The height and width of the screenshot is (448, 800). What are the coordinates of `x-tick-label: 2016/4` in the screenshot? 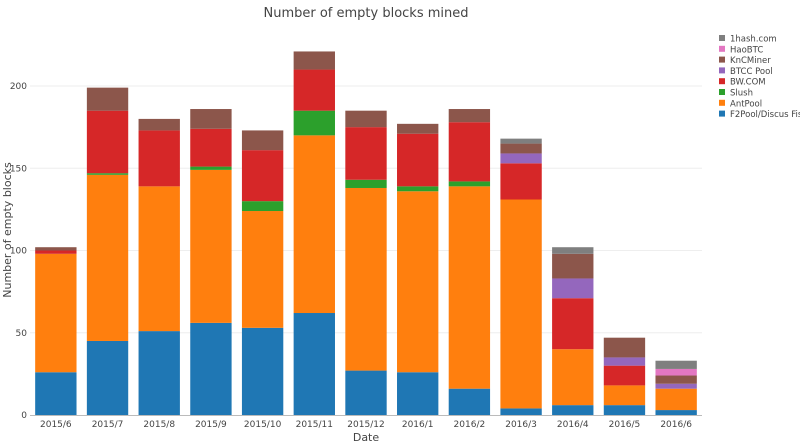 It's located at (573, 425).